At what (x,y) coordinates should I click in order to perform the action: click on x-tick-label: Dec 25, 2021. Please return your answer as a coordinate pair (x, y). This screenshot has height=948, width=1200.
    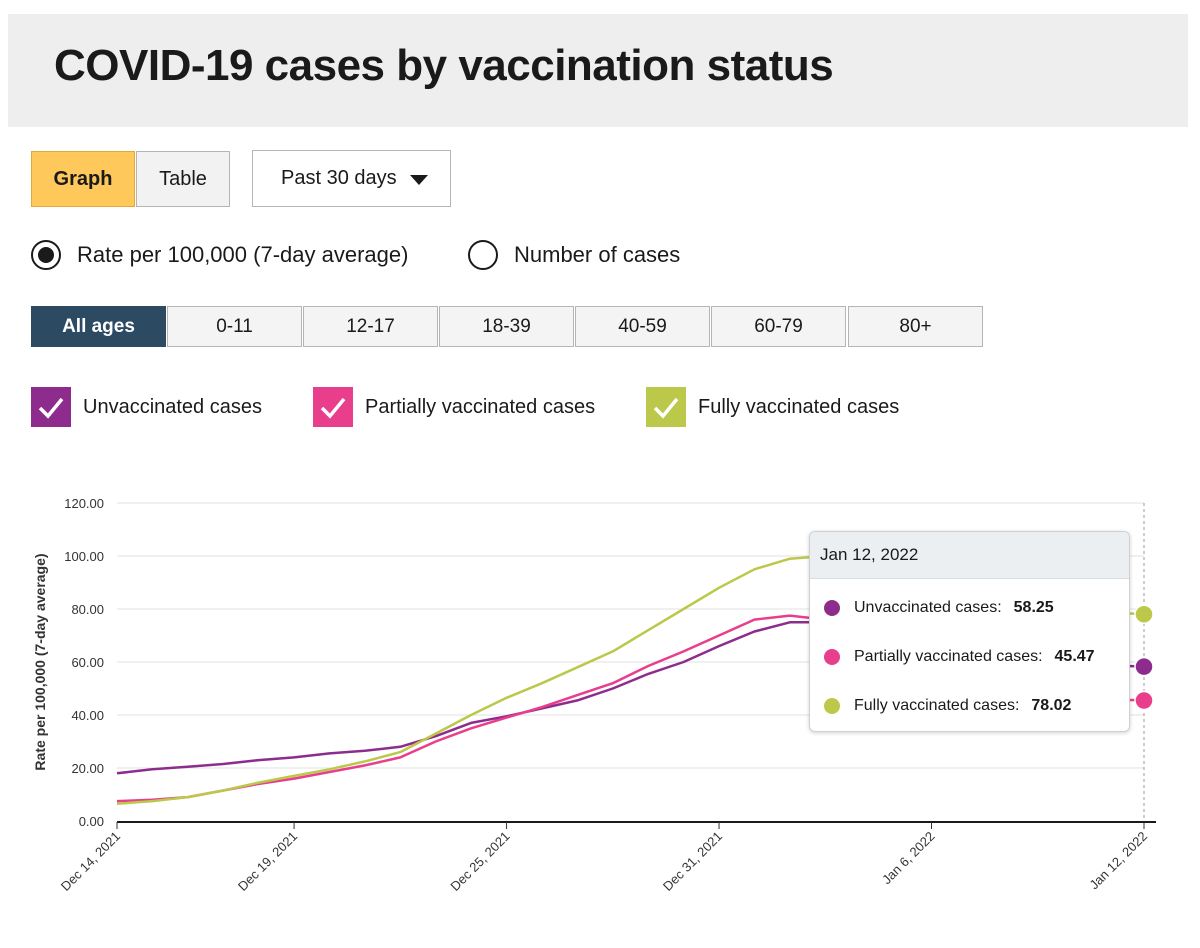
    Looking at the image, I should click on (479, 861).